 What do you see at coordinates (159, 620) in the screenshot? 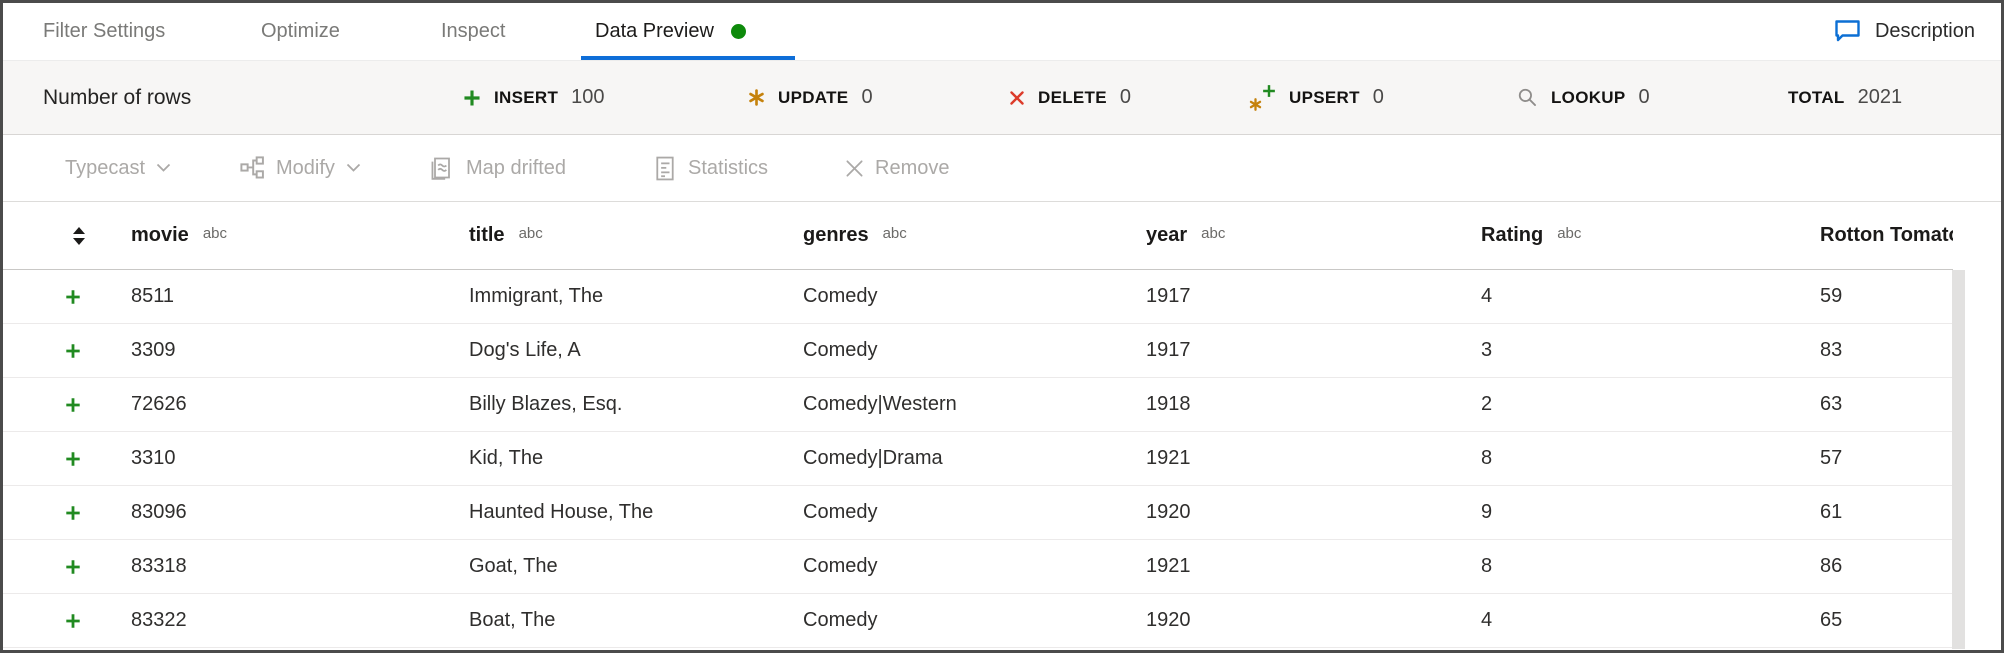
I see `movie-cell: 83322` at bounding box center [159, 620].